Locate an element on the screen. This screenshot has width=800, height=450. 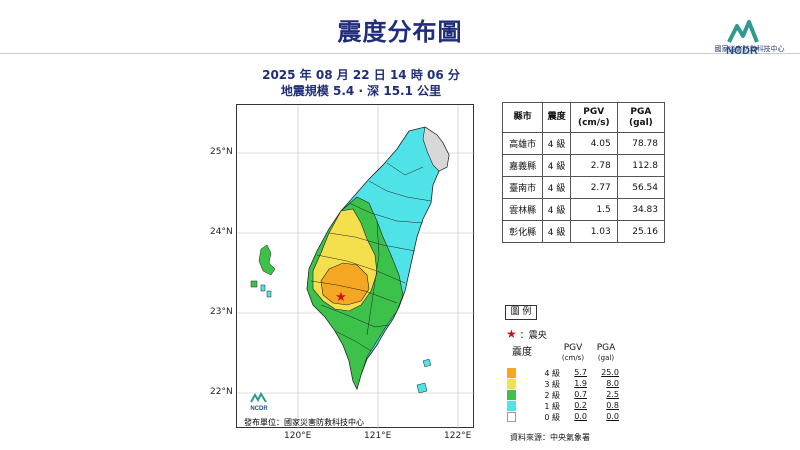
header-pga: PGA (gal) is located at coordinates (641, 117).